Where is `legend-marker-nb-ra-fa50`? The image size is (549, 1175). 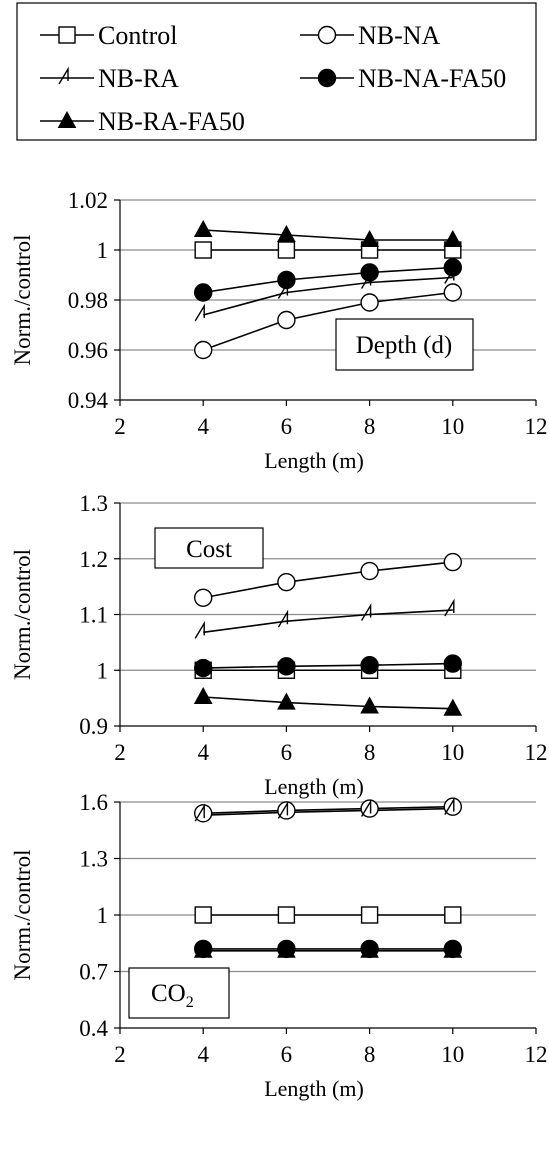
legend-marker-nb-ra-fa50 is located at coordinates (67, 119).